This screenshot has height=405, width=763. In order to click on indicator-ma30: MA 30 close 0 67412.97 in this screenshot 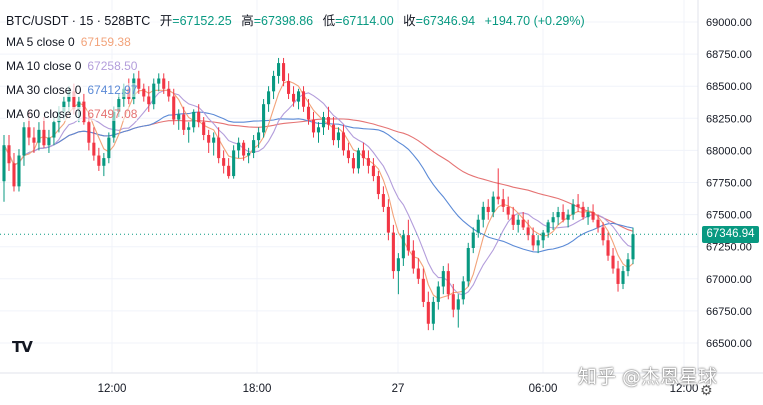, I will do `click(72, 94)`.